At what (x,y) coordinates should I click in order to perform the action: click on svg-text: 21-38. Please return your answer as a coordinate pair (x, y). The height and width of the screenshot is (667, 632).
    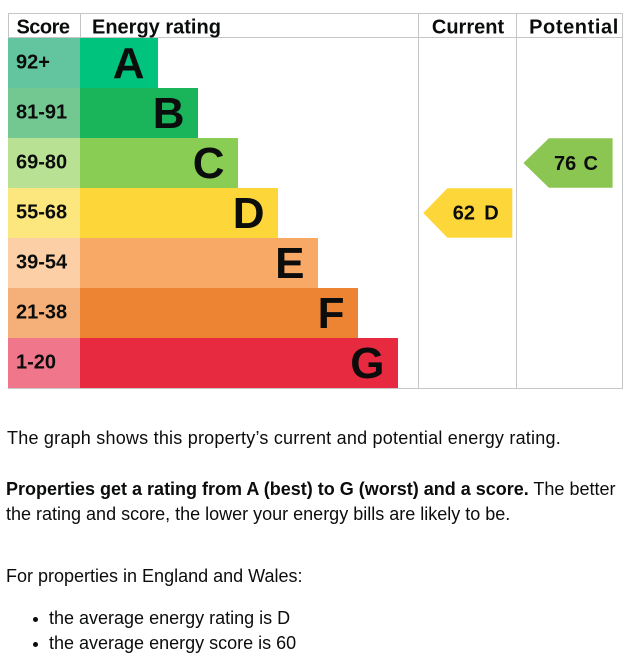
    Looking at the image, I should click on (41, 313).